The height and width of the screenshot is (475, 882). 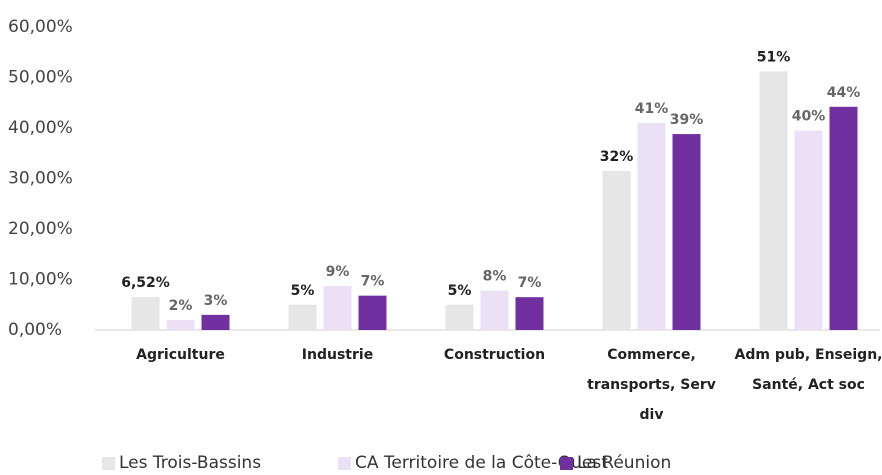 What do you see at coordinates (337, 355) in the screenshot?
I see `x-tick-label: Industrie` at bounding box center [337, 355].